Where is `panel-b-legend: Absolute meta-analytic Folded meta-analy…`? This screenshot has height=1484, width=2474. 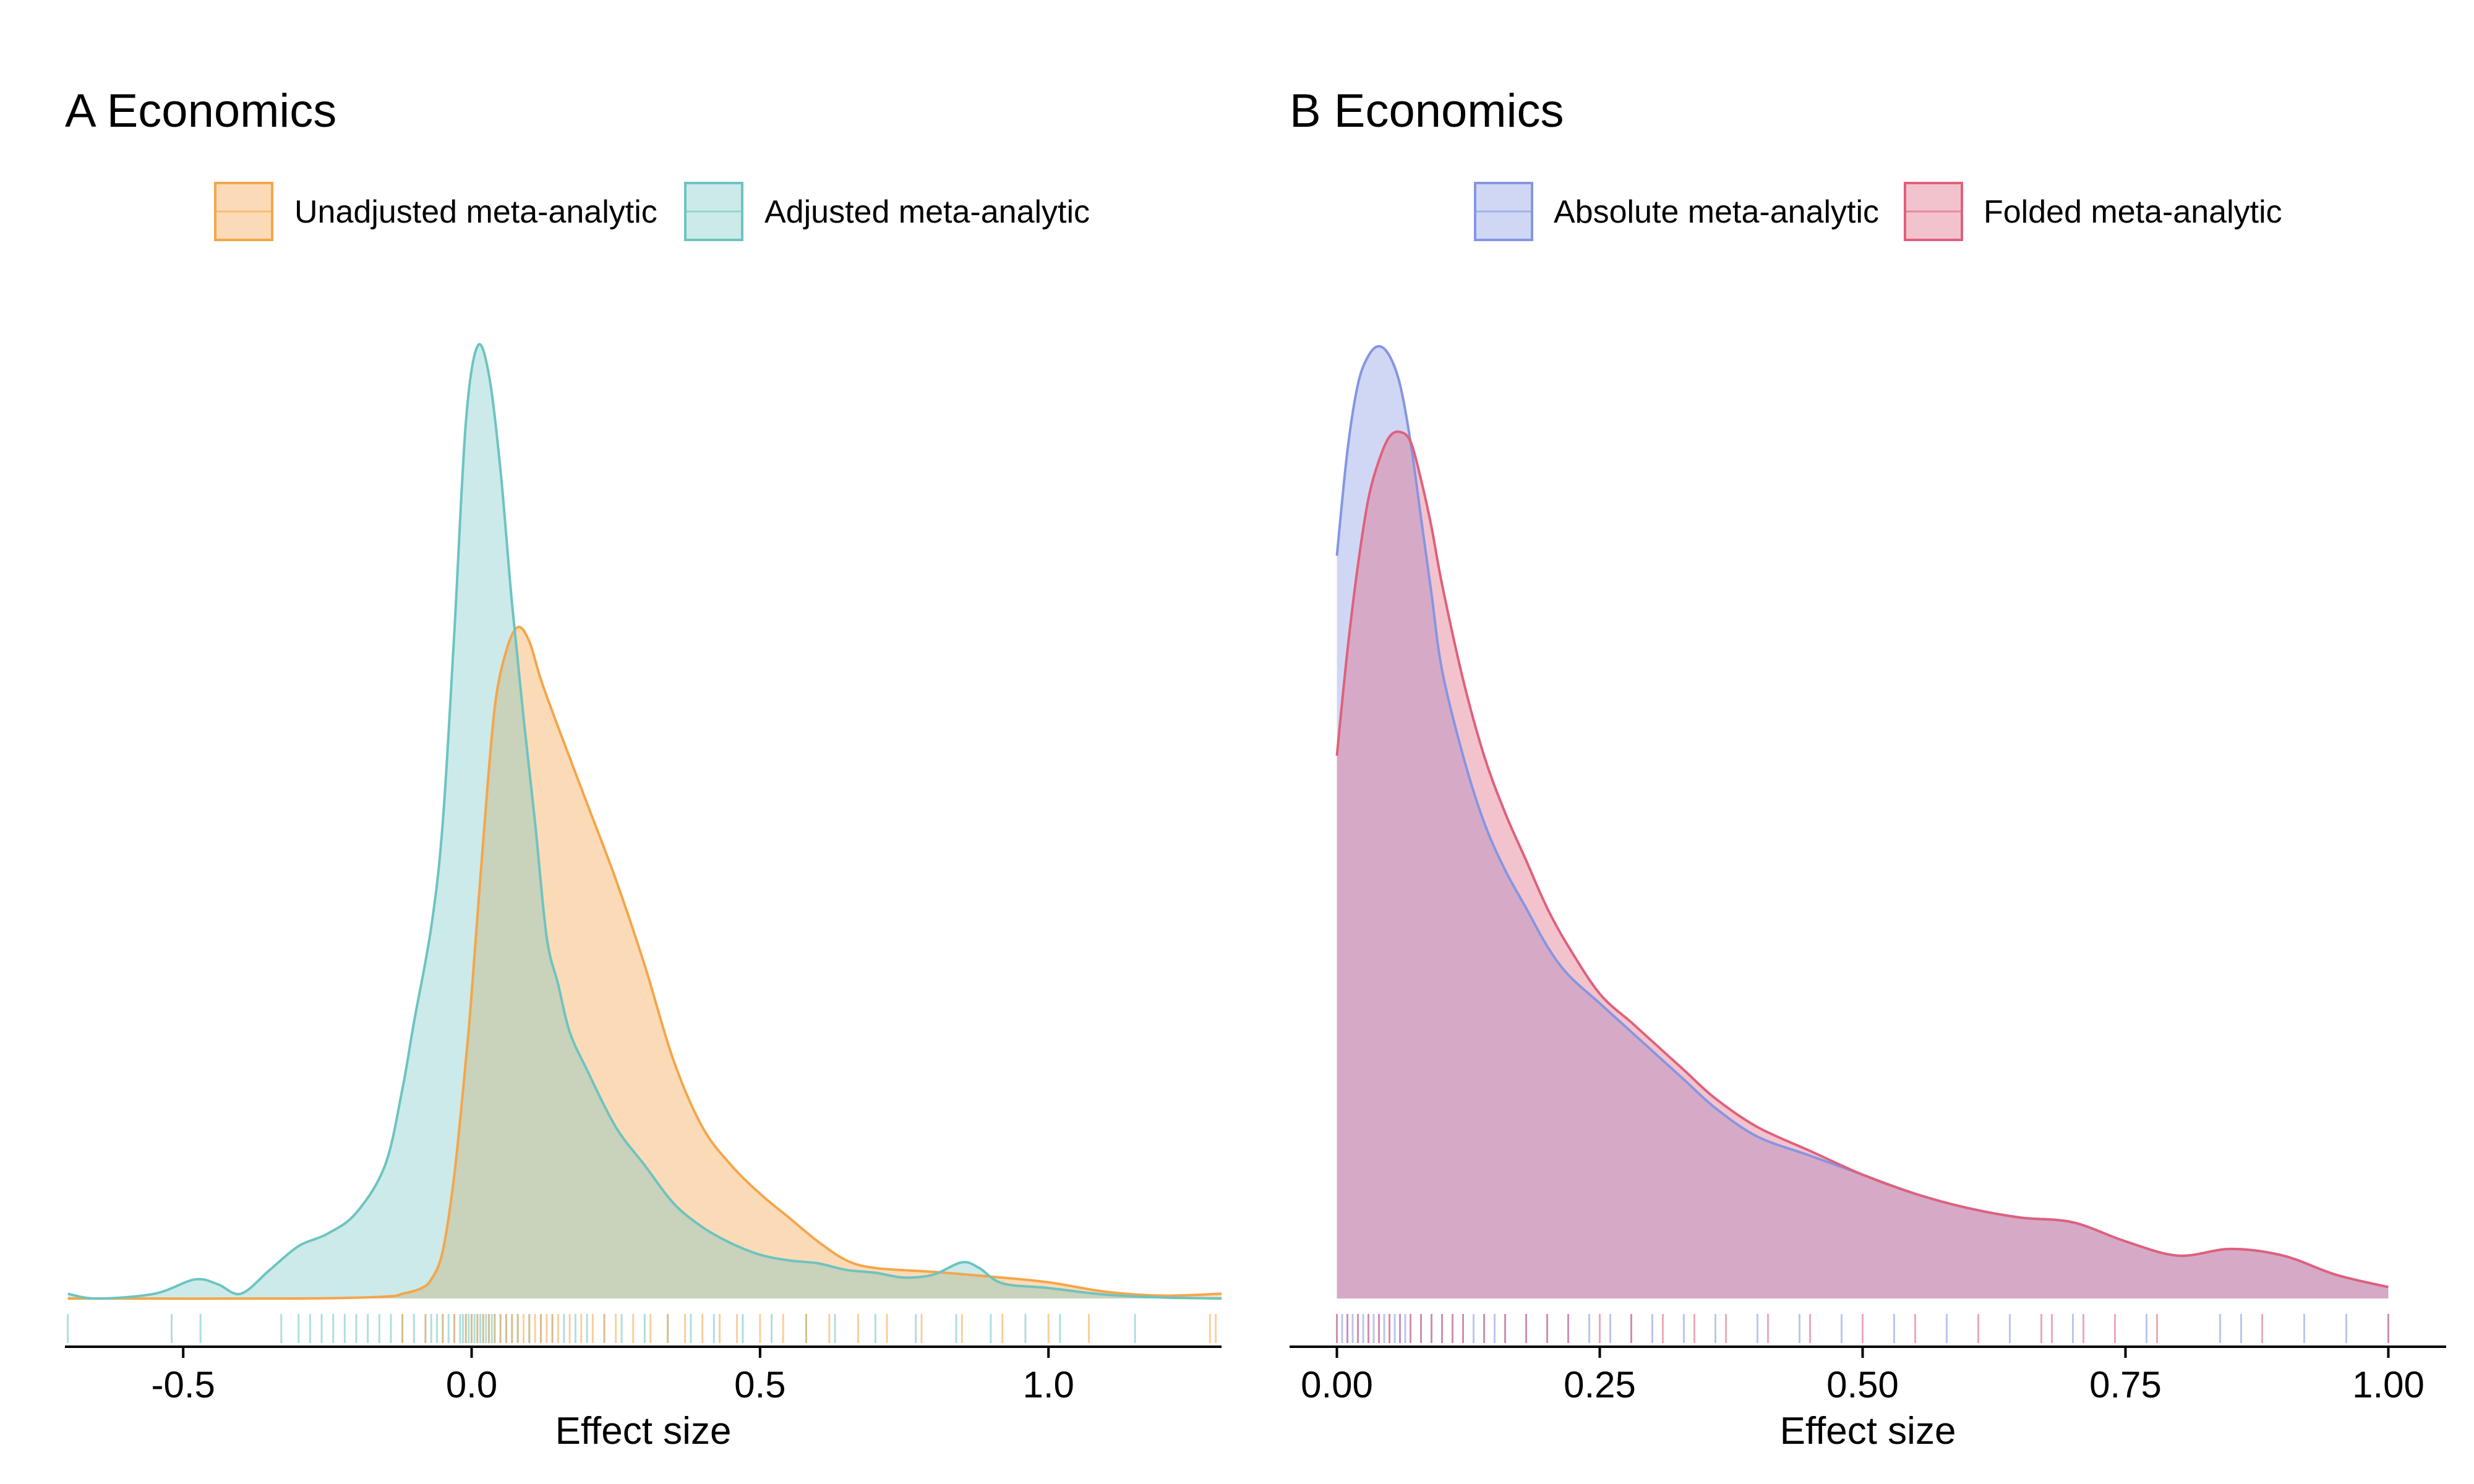 panel-b-legend: Absolute meta-analytic Folded meta-analy… is located at coordinates (1878, 211).